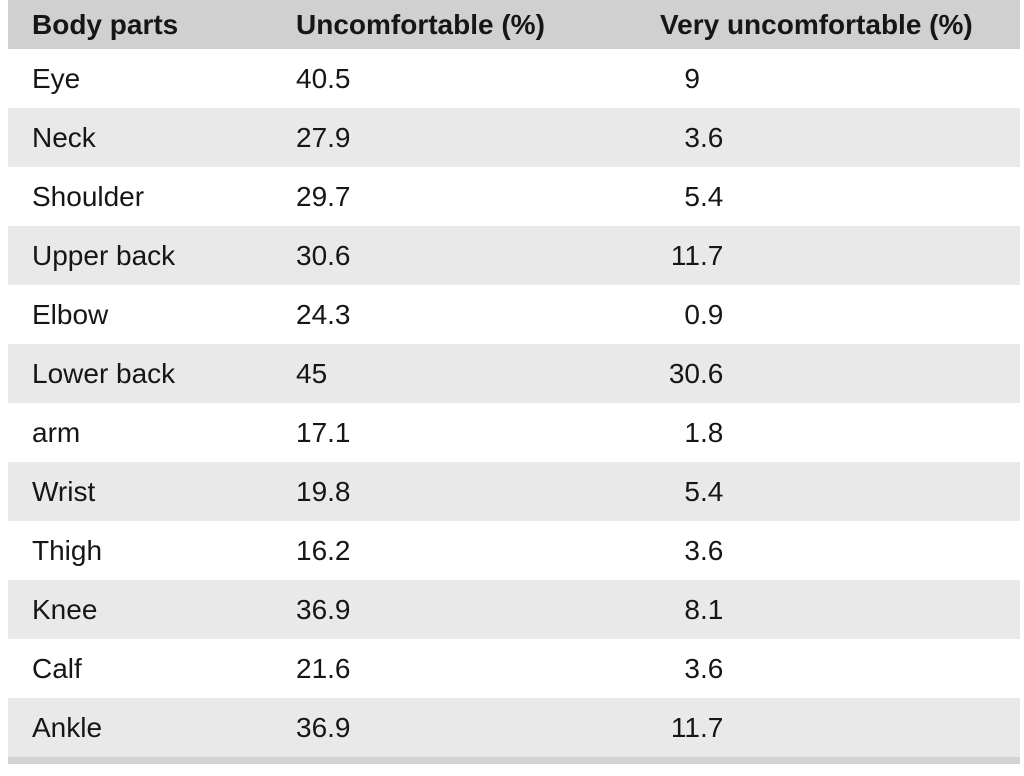  I want to click on col-header-body-parts: Body parts, so click(140, 24).